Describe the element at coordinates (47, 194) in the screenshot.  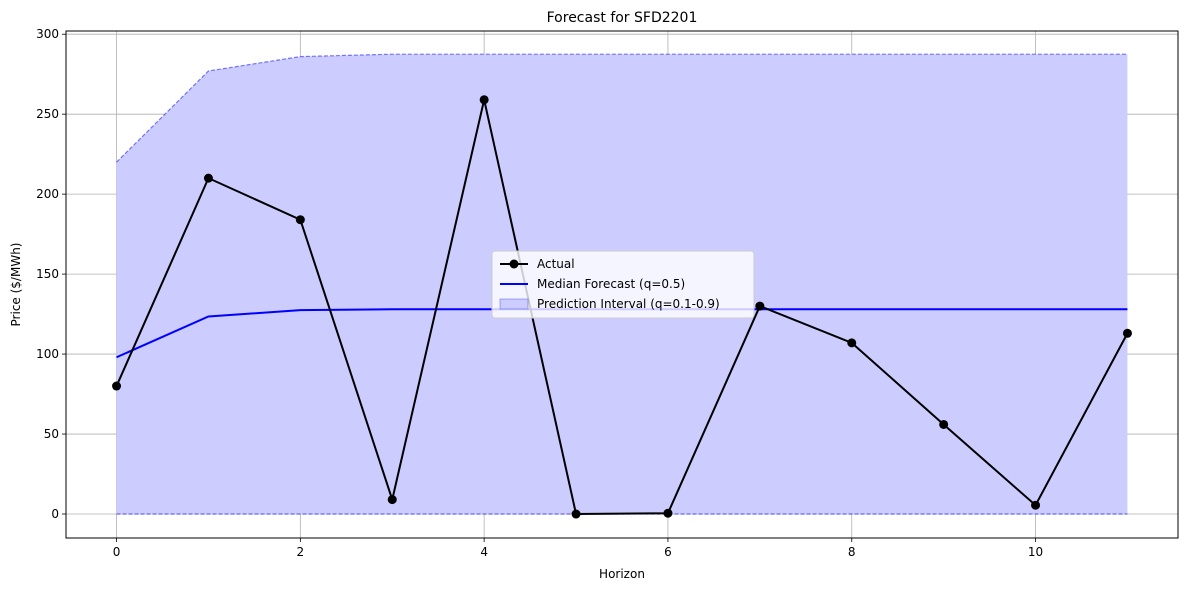
I see `y-tick-label: 200` at that location.